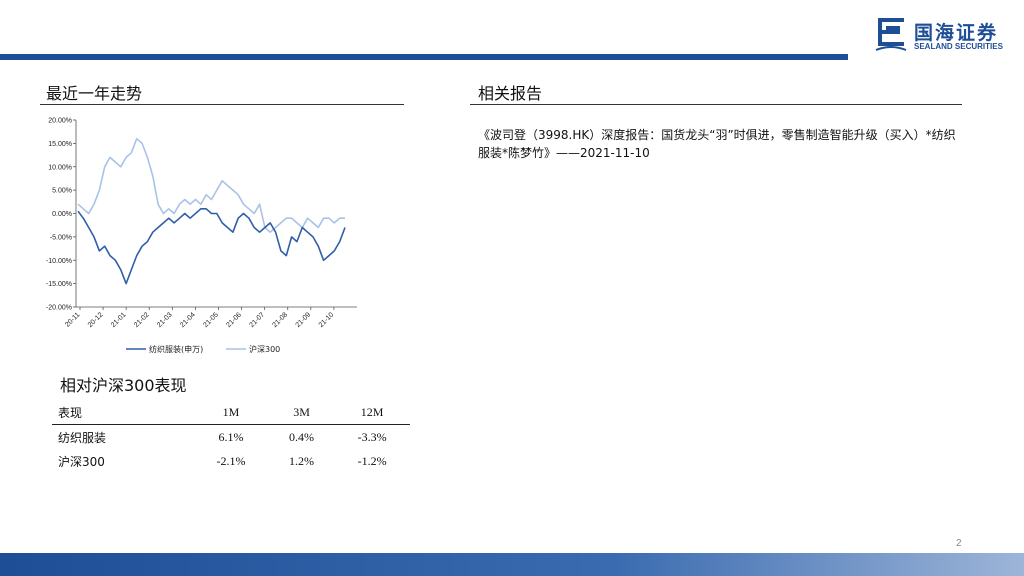 This screenshot has width=1024, height=576. Describe the element at coordinates (142, 320) in the screenshot. I see `x-tick-label: 21-02` at that location.